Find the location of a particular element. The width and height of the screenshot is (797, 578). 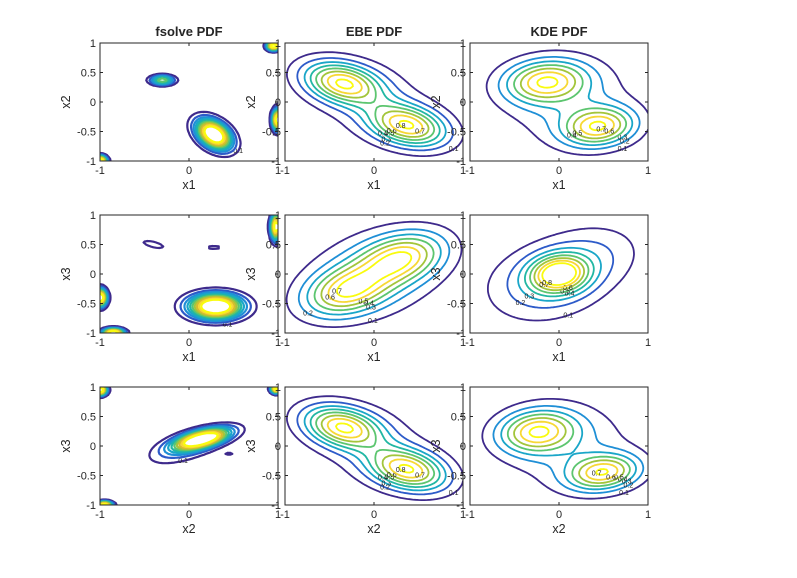

subplot-title: KDE PDF is located at coordinates (558, 31).